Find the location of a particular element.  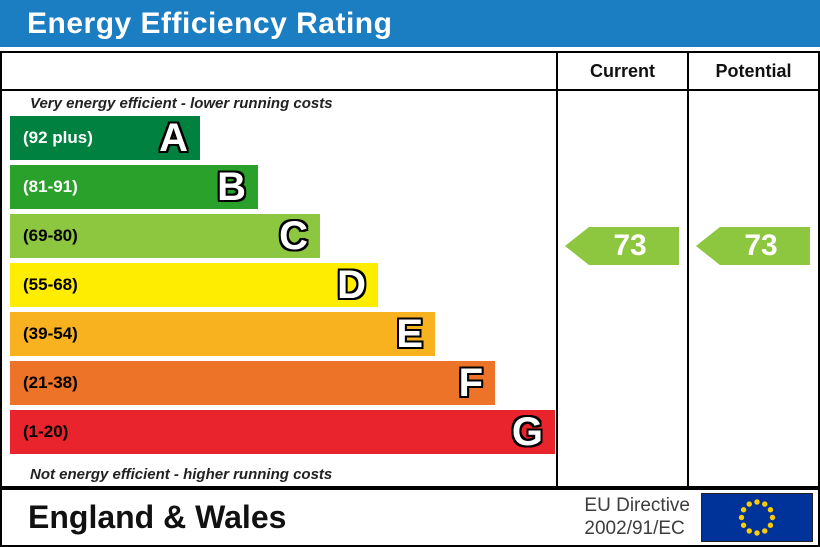

footer: England & Wales EU Directive 2002/91/EC is located at coordinates (410, 517).